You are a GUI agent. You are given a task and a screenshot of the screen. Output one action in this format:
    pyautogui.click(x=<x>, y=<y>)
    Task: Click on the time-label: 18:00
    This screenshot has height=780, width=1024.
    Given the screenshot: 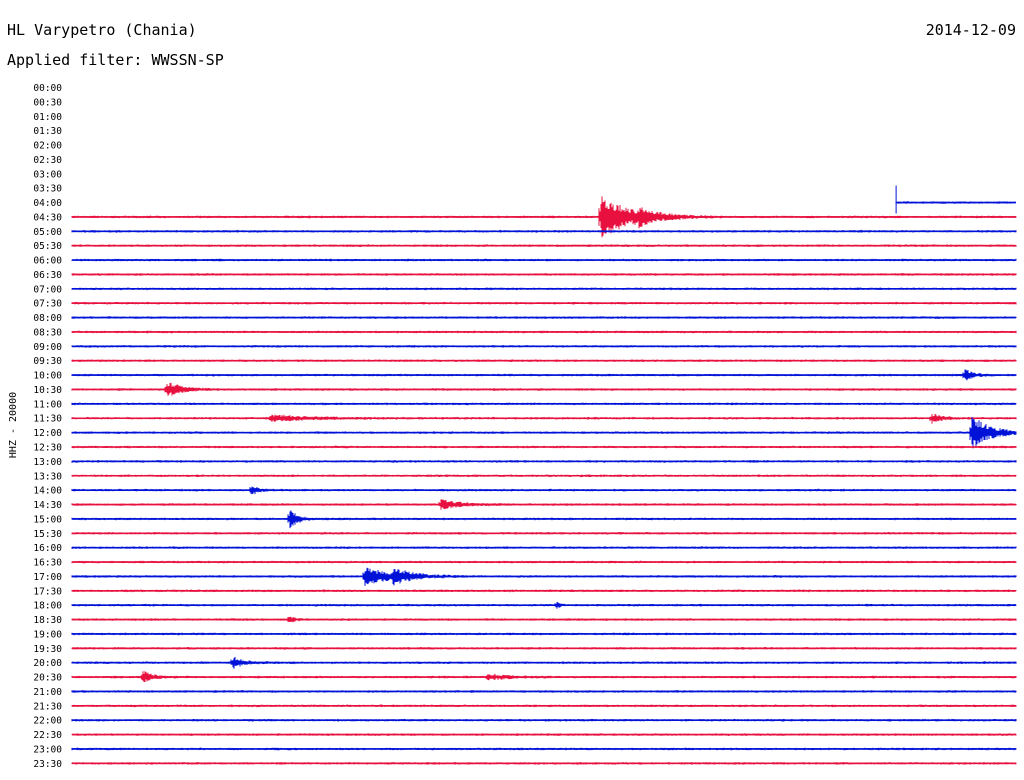 What is the action you would take?
    pyautogui.click(x=47, y=606)
    